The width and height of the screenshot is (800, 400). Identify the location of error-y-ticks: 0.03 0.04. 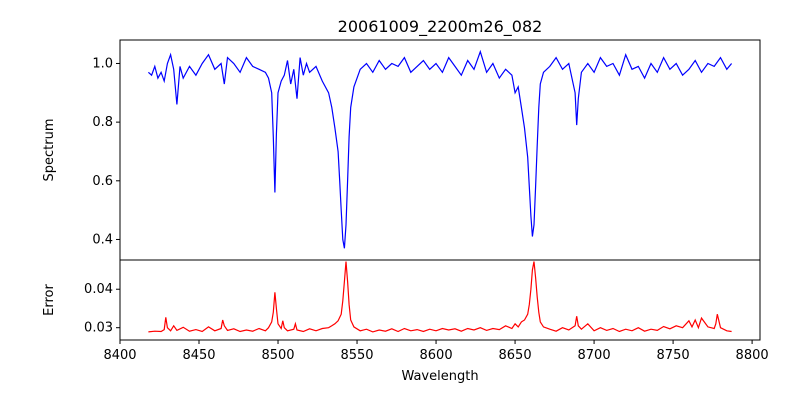
(102, 309).